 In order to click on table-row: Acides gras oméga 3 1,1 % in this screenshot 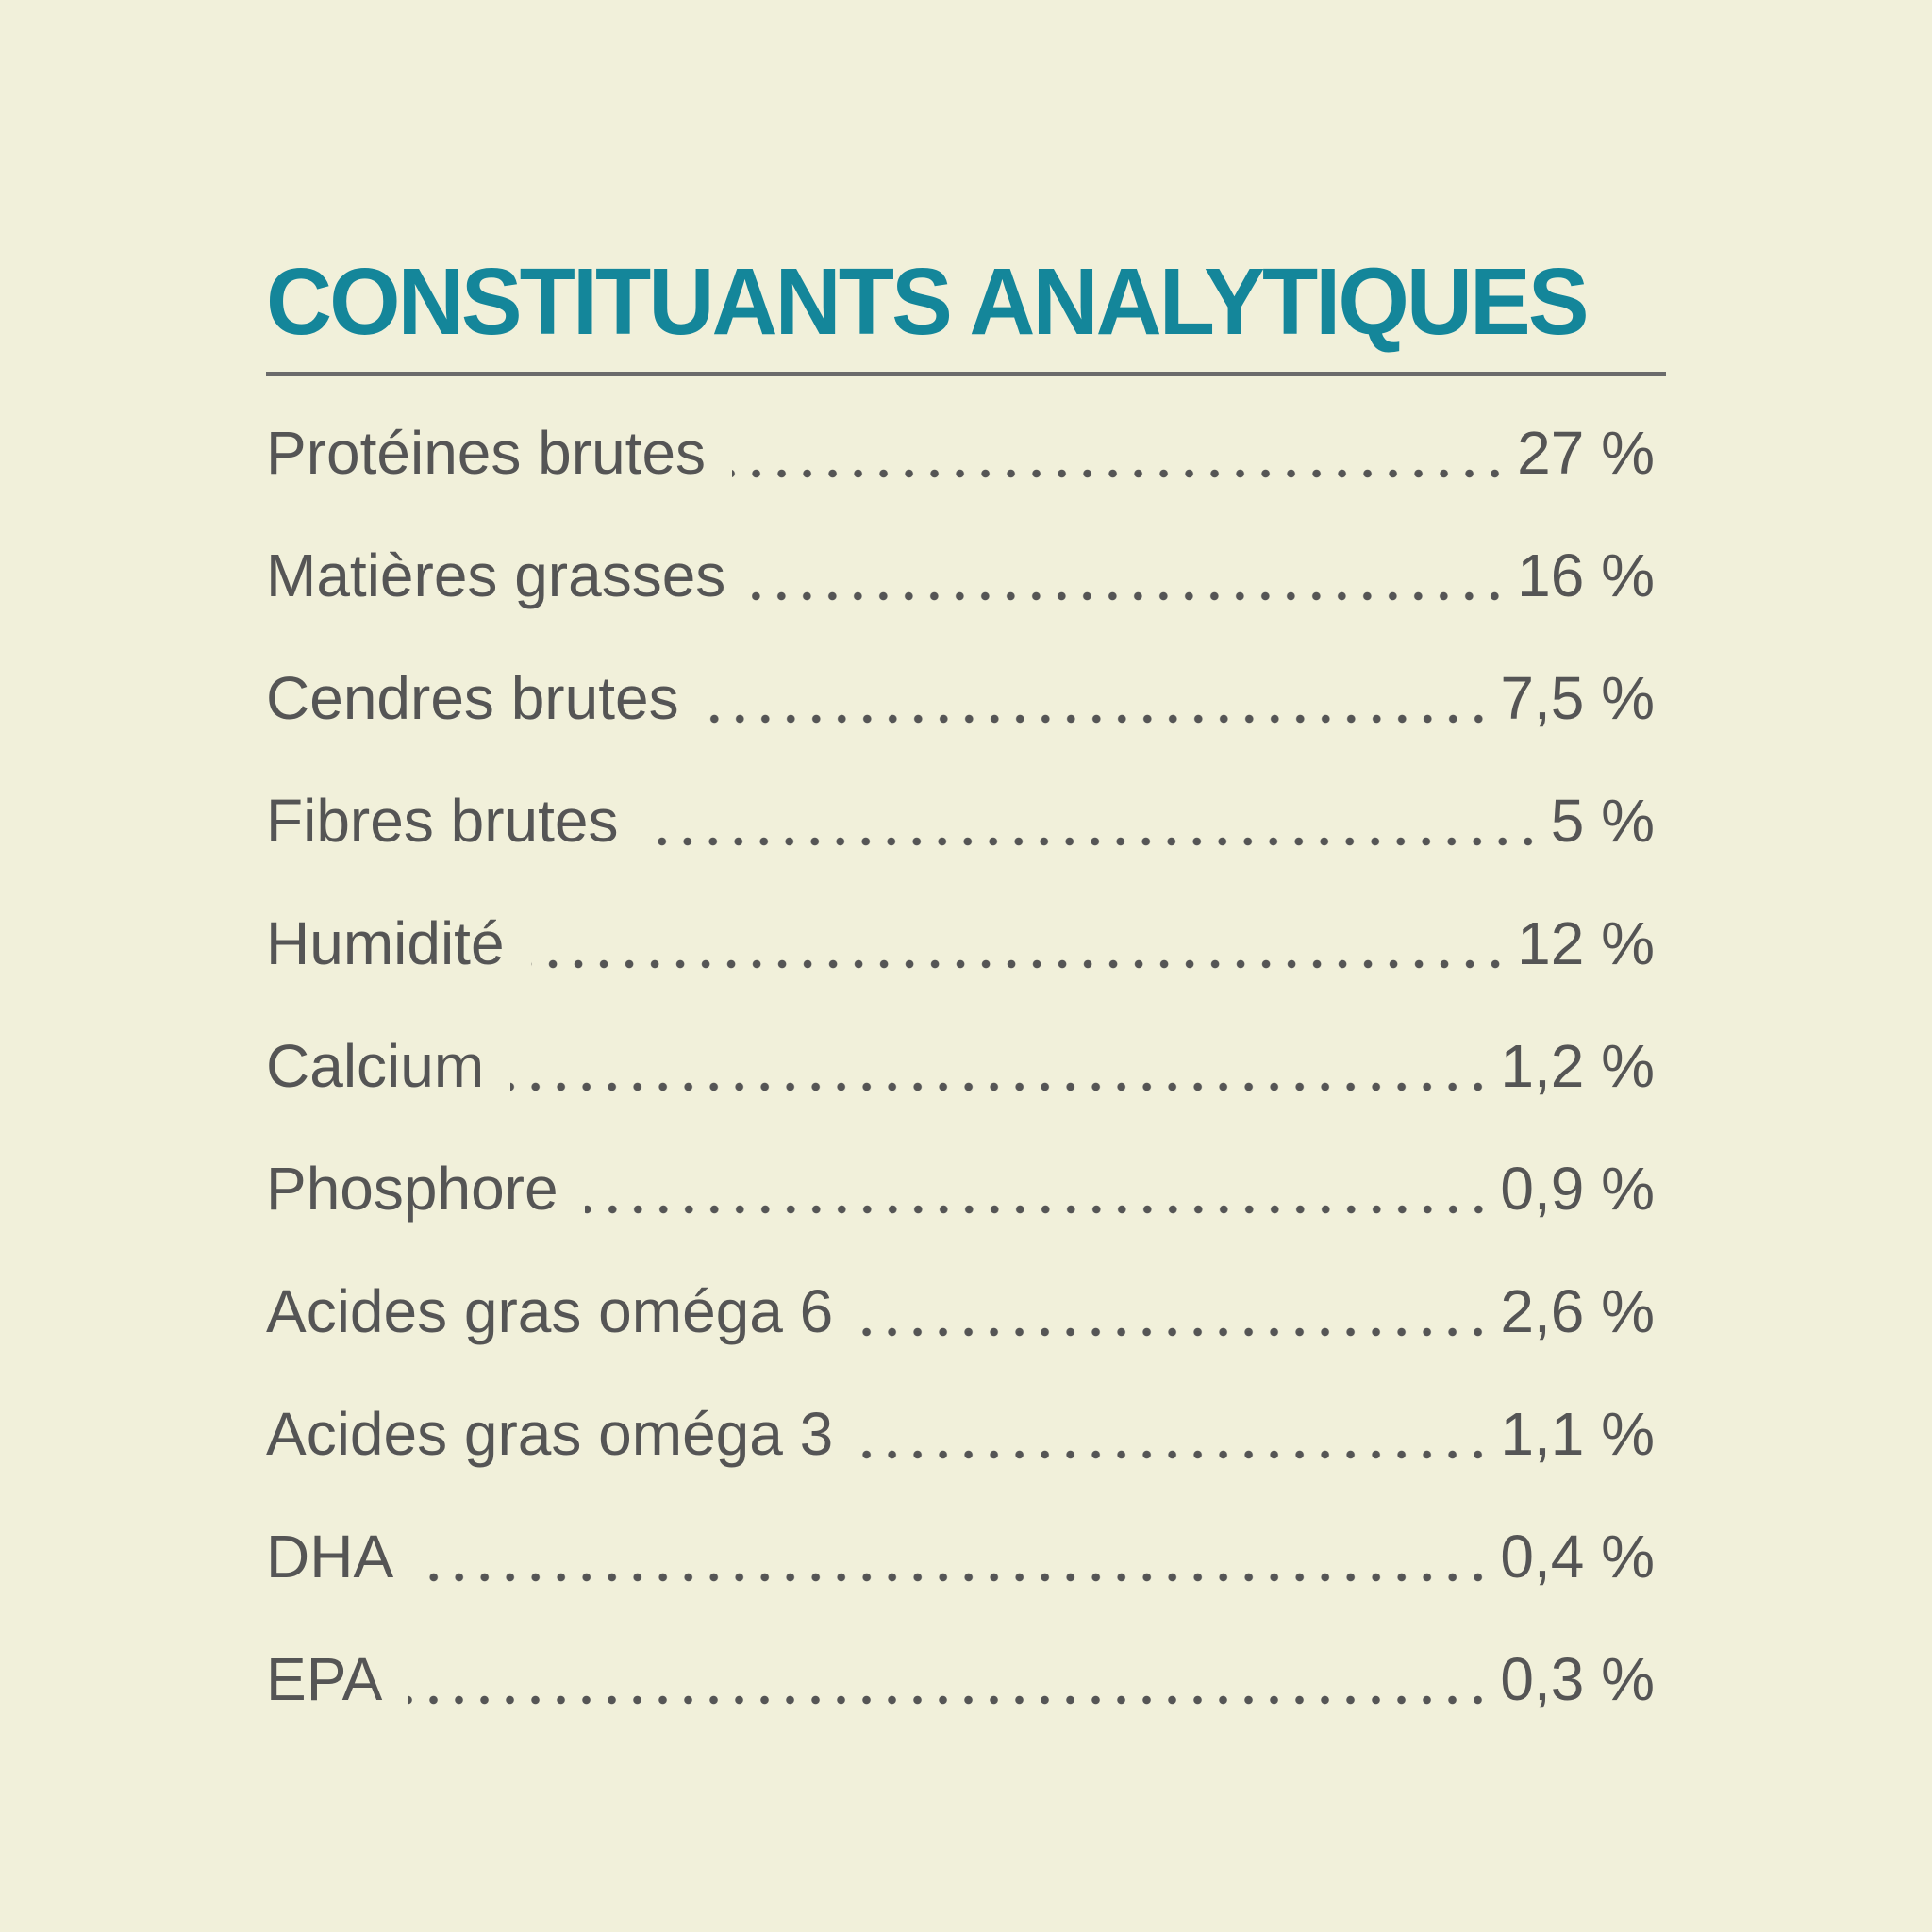, I will do `click(960, 1439)`.